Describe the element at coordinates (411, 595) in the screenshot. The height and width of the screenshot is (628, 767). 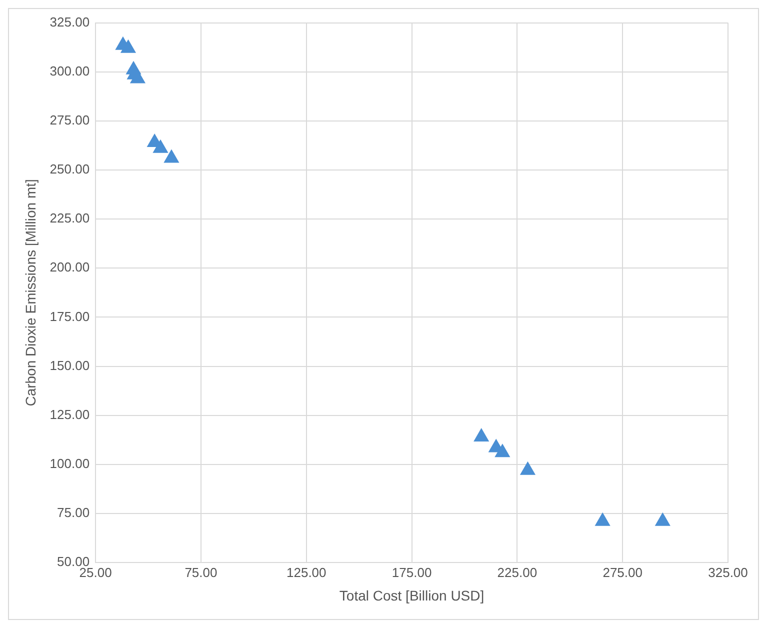
I see `x-axis-title: Total Cost [Billion USD]` at that location.